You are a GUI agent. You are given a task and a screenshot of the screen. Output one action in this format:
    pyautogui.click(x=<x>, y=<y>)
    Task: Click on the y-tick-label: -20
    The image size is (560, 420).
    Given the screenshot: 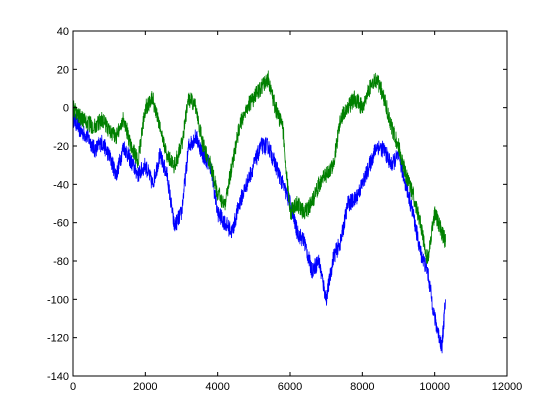 What is the action you would take?
    pyautogui.click(x=61, y=147)
    